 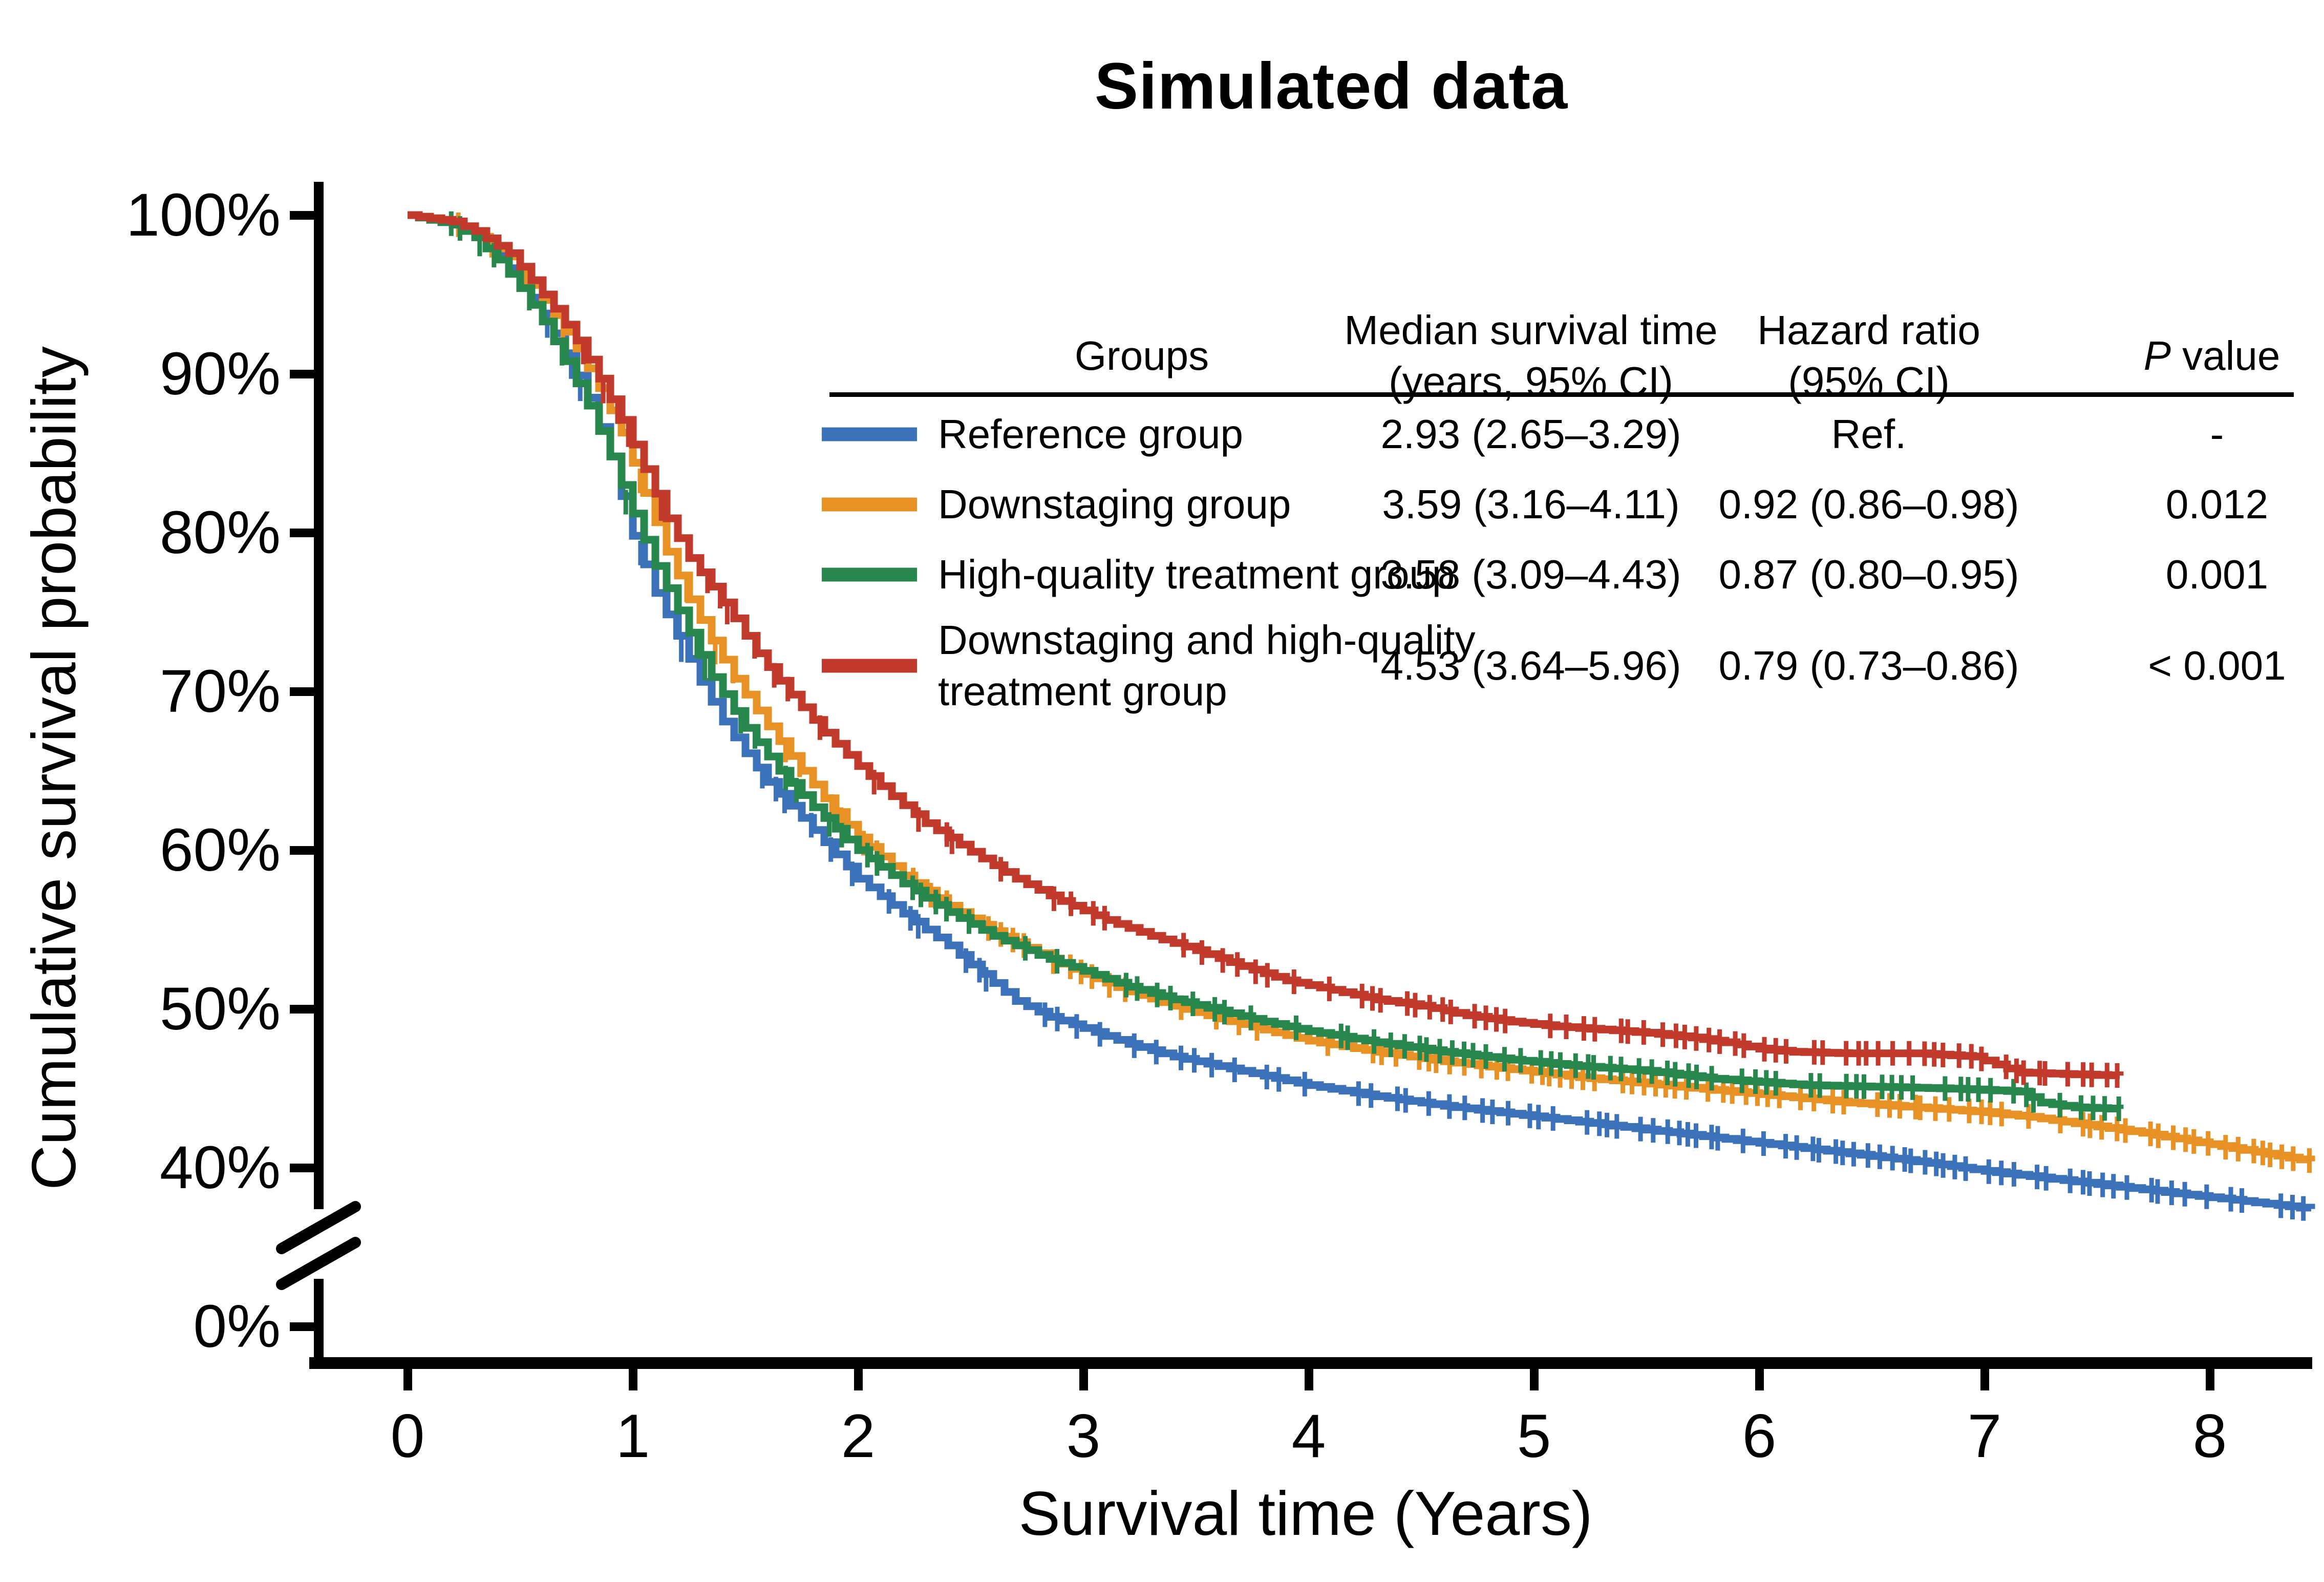 I want to click on table-row-group-name: Reference group, so click(x=1090, y=434).